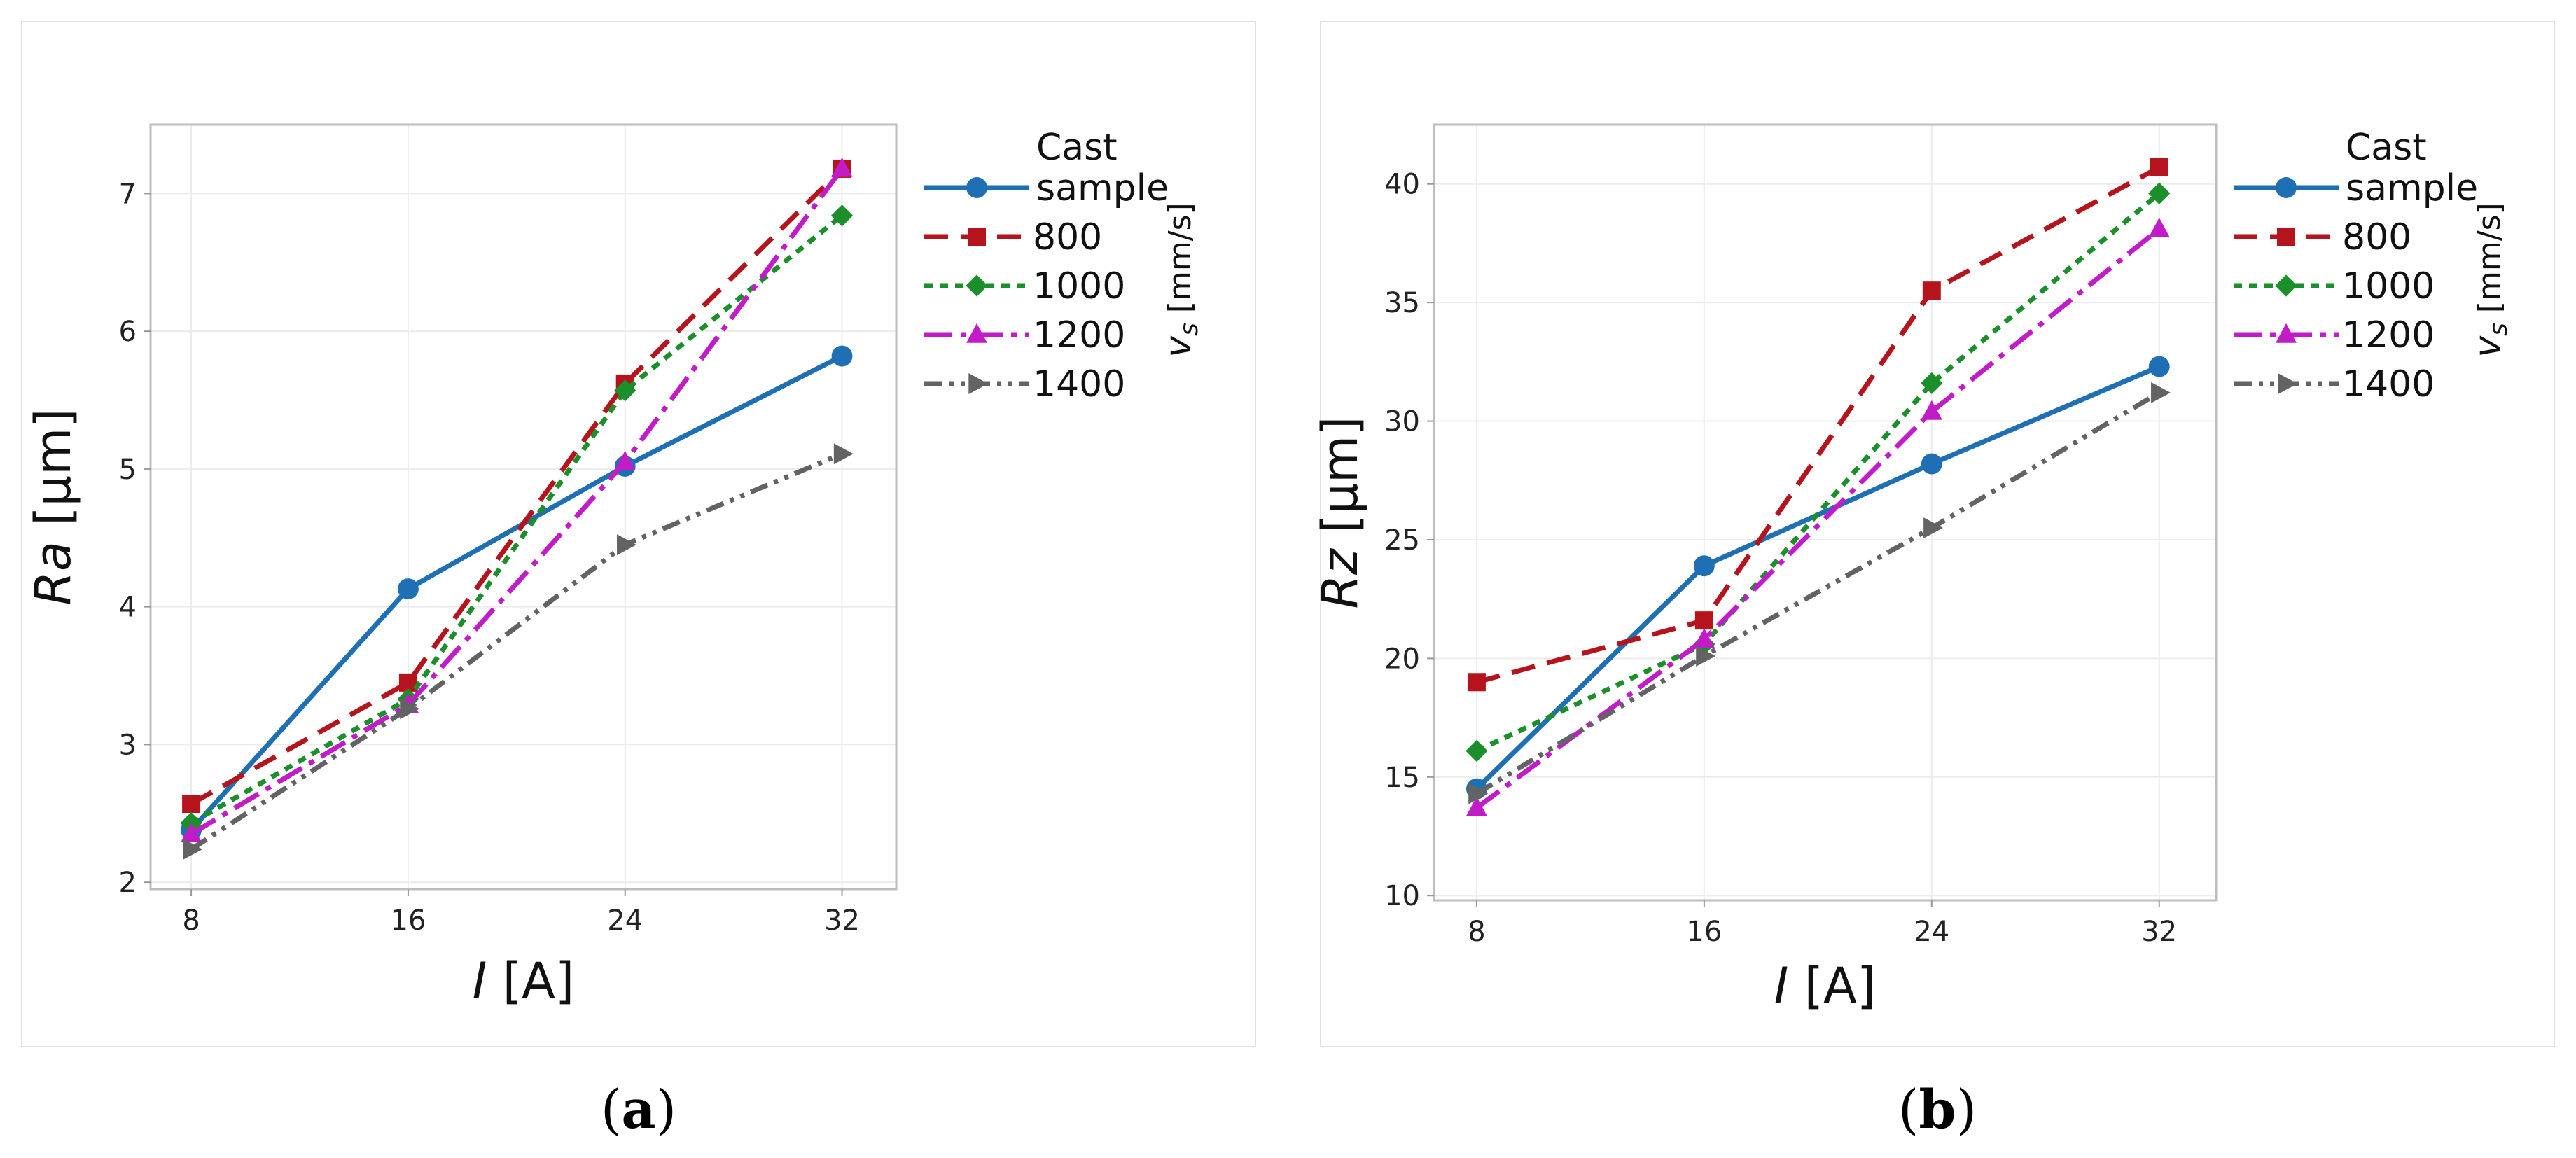 The image size is (2576, 1158). I want to click on legend-label-a-0-line2: sample, so click(1102, 188).